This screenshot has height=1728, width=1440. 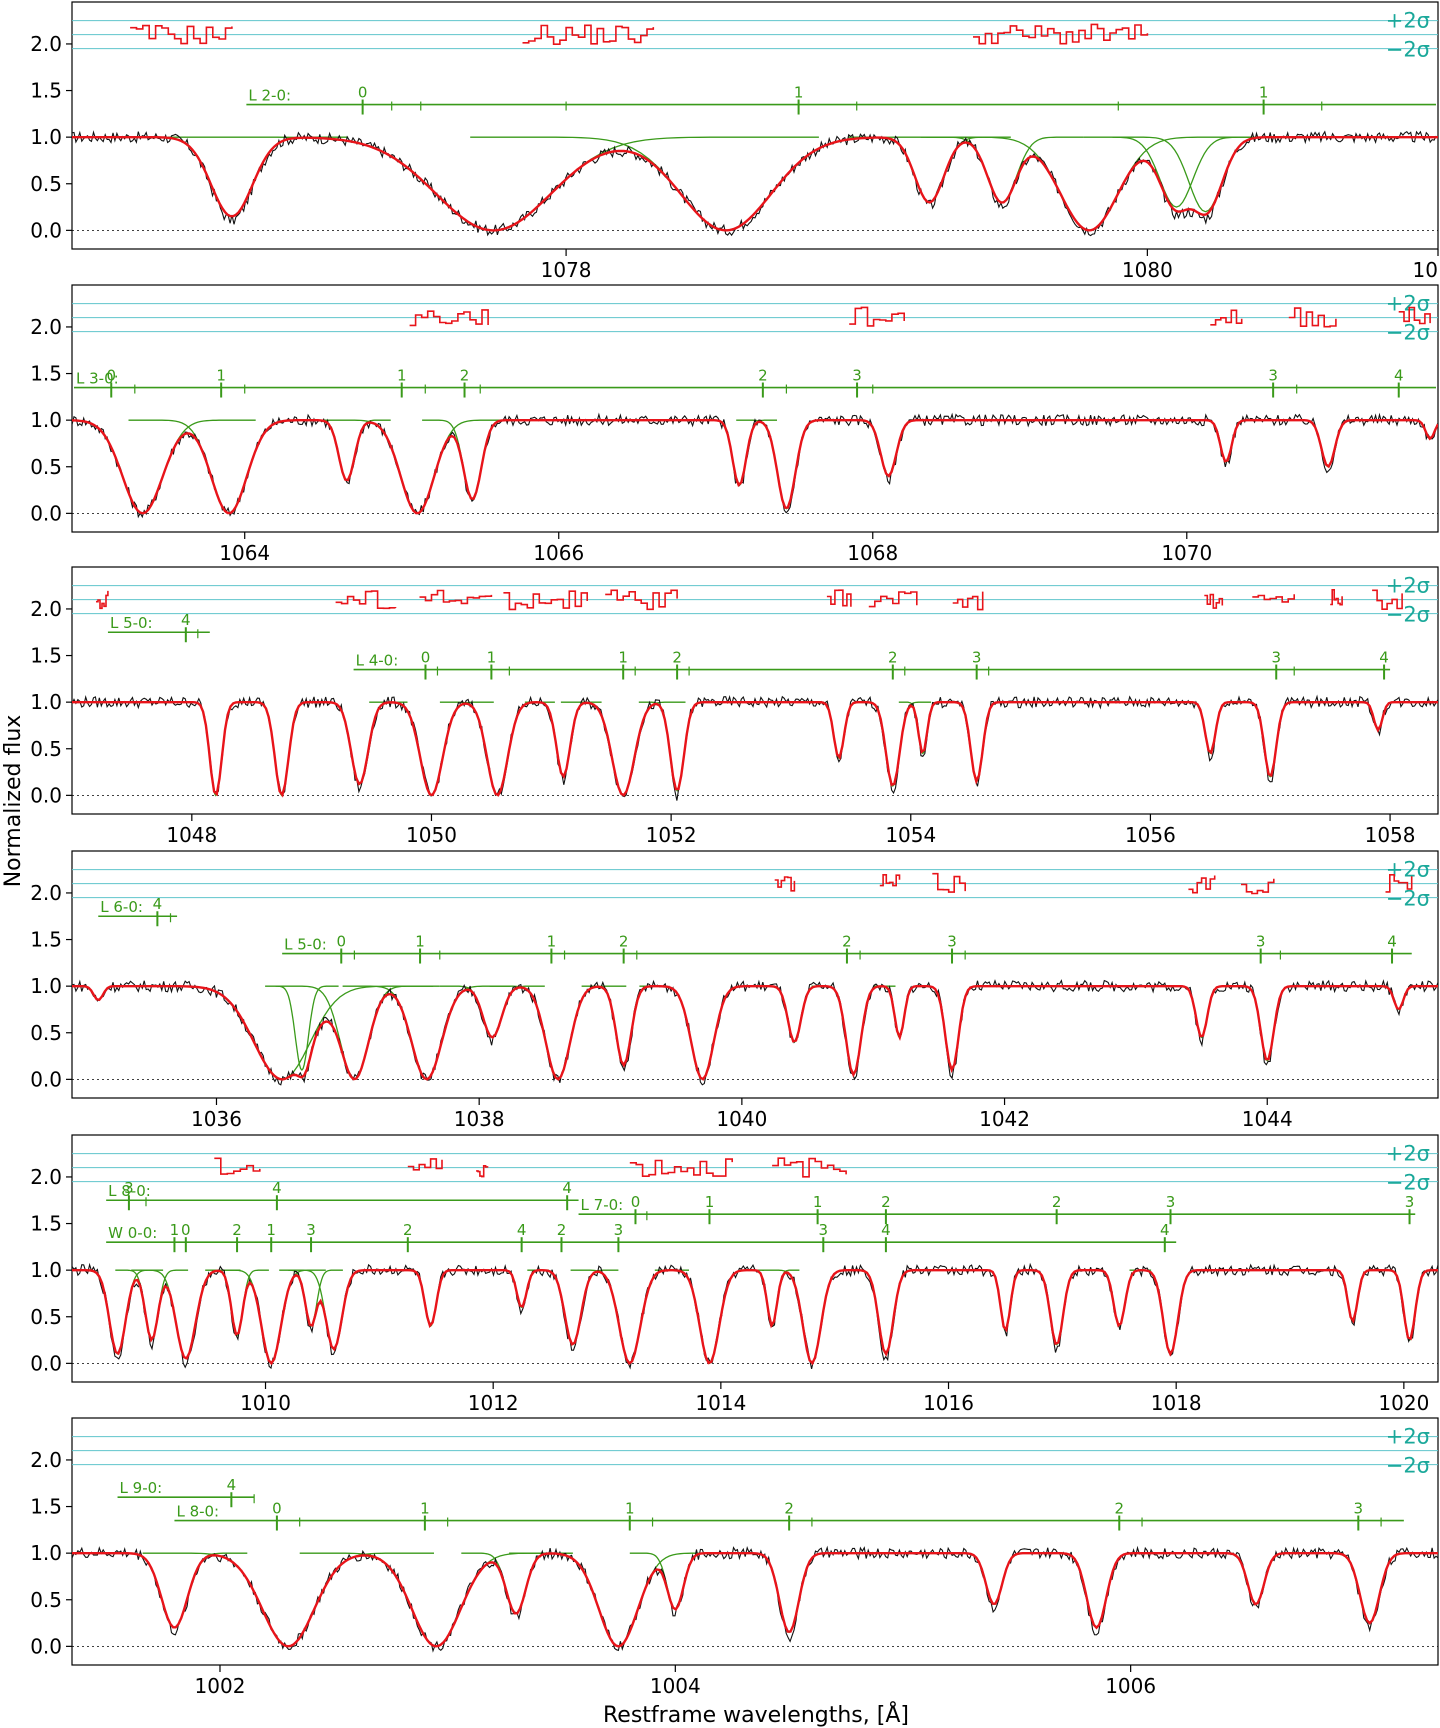 What do you see at coordinates (566, 270) in the screenshot?
I see `x-tick-label: 1078` at bounding box center [566, 270].